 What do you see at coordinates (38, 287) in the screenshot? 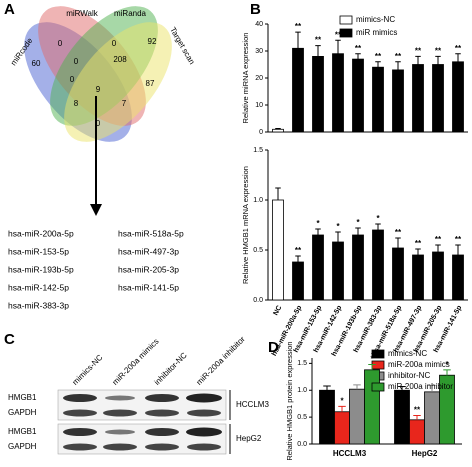
I see `mirna-name: hsa-miR-142-5p` at bounding box center [38, 287].